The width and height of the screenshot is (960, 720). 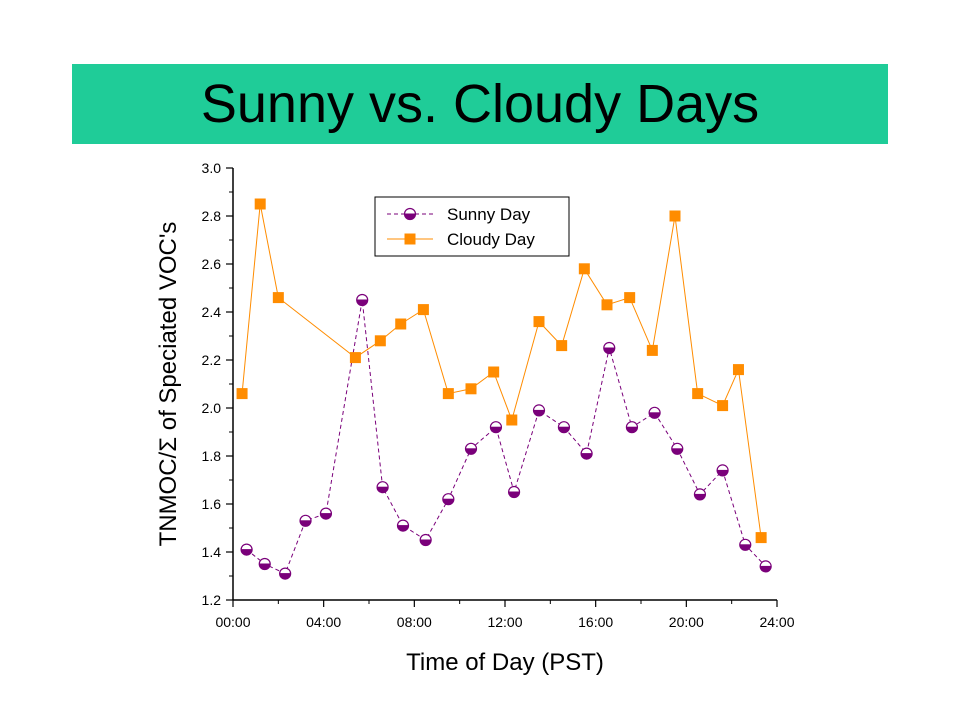 I want to click on y-tick-label: 1.2, so click(x=212, y=600).